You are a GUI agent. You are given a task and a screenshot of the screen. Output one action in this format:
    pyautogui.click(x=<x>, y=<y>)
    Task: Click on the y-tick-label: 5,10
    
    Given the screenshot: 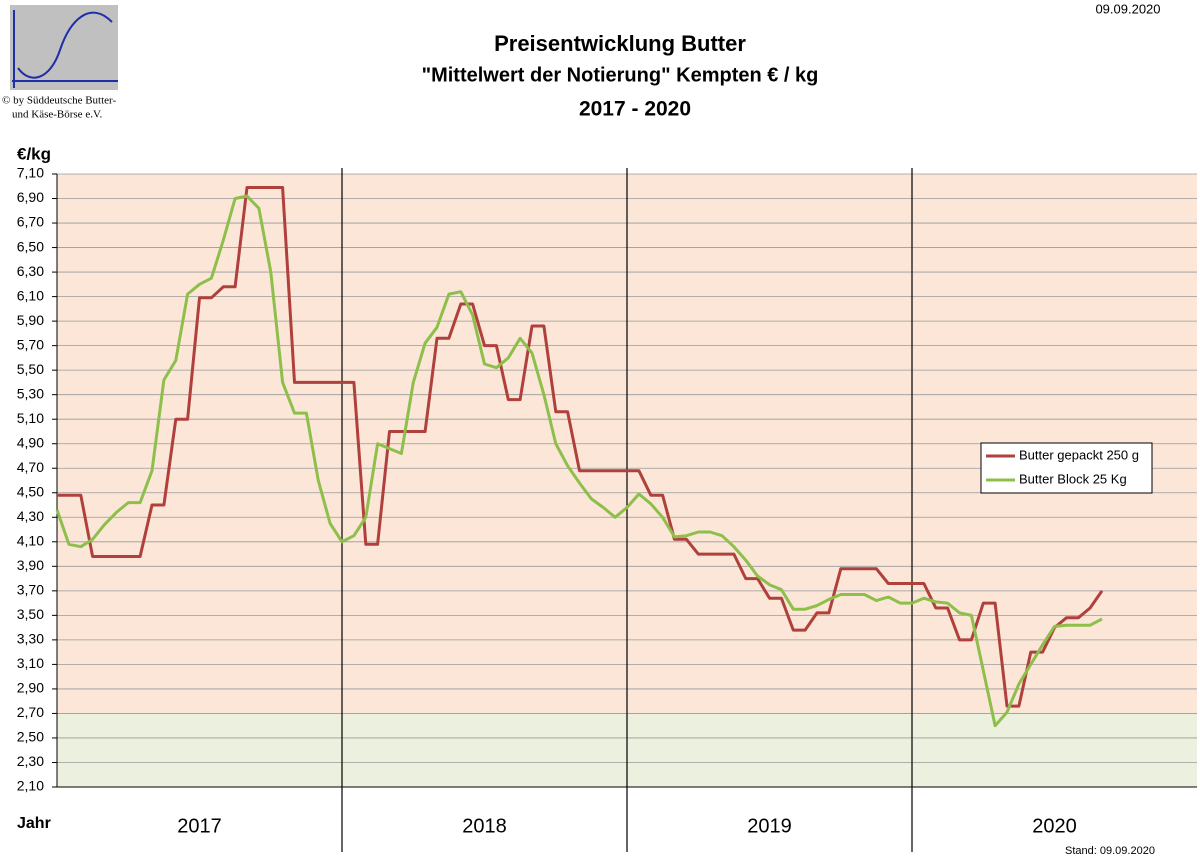 What is the action you would take?
    pyautogui.click(x=30, y=418)
    